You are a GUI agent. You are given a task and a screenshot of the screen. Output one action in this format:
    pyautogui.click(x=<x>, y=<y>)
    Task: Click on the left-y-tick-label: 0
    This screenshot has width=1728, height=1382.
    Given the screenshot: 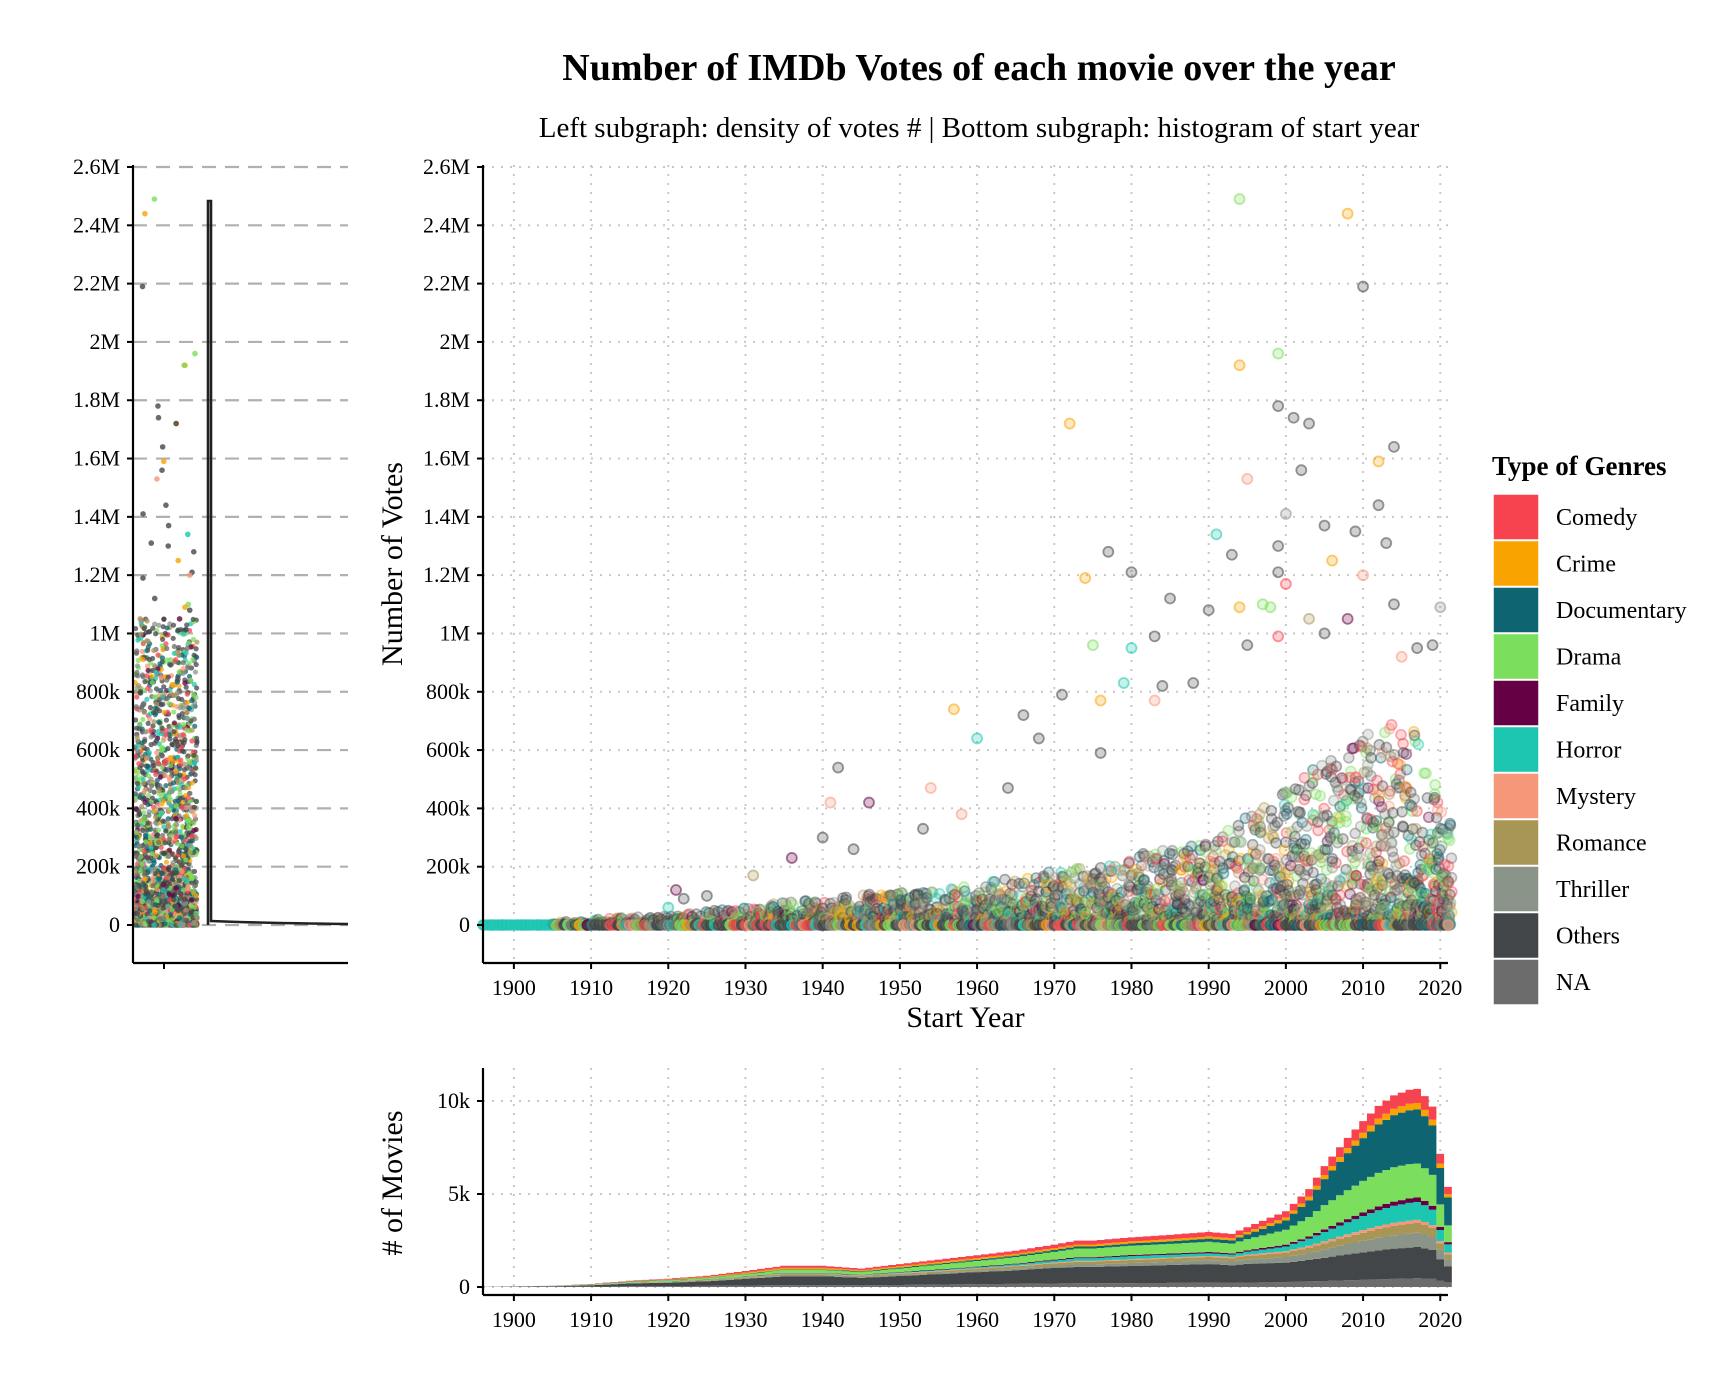 What is the action you would take?
    pyautogui.click(x=114, y=924)
    